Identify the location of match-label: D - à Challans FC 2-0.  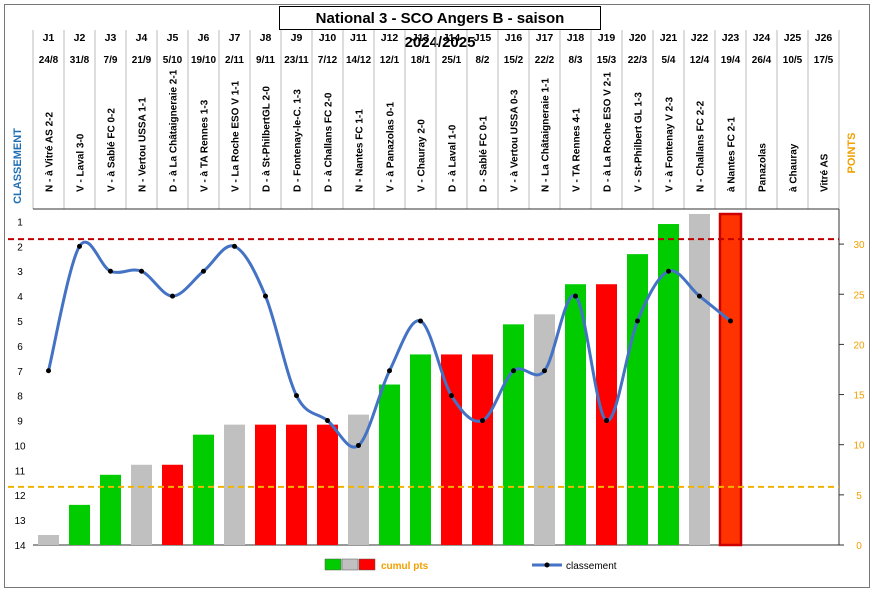
(329, 142).